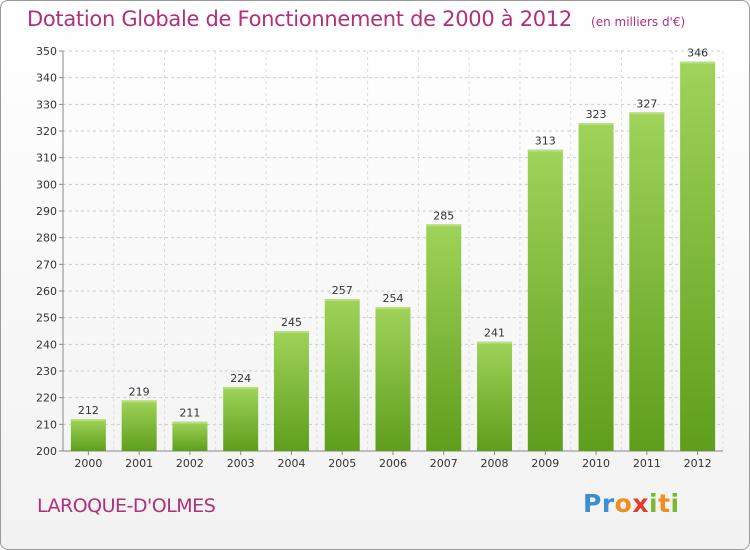 The height and width of the screenshot is (550, 750). What do you see at coordinates (46, 184) in the screenshot?
I see `y-tick-label: 300` at bounding box center [46, 184].